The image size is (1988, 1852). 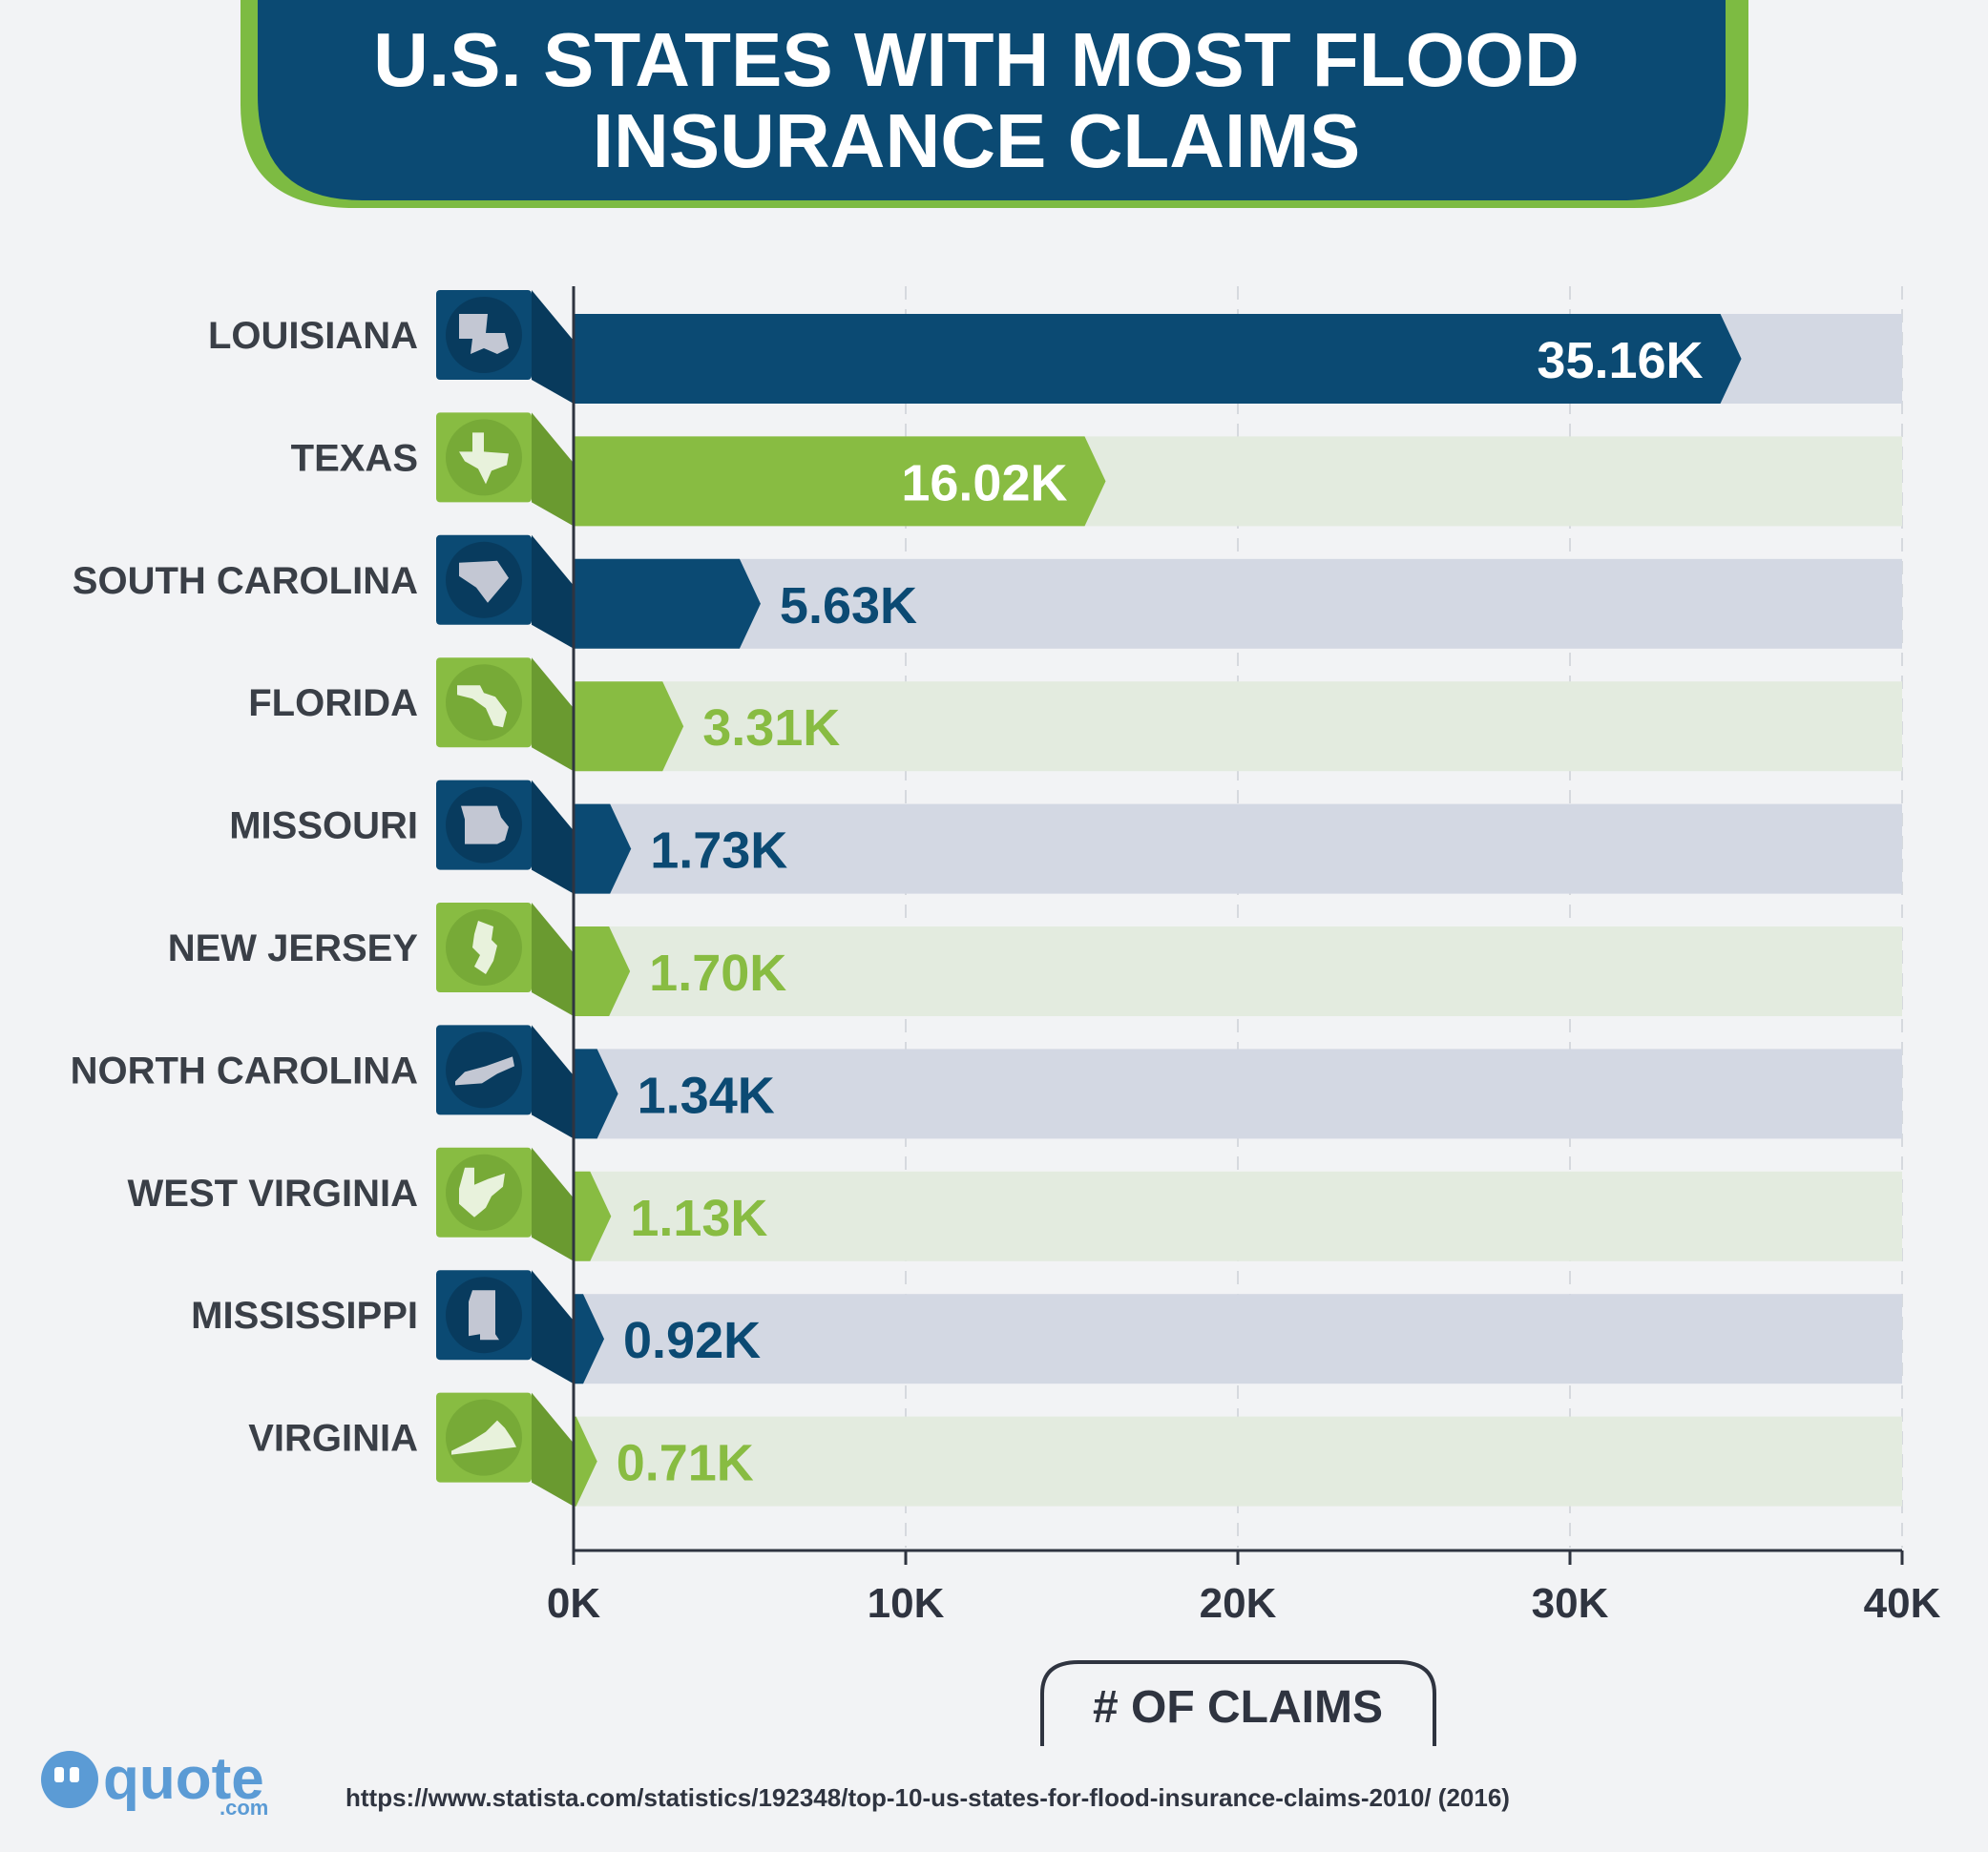 What do you see at coordinates (484, 947) in the screenshot?
I see `new-jersey-state-icon` at bounding box center [484, 947].